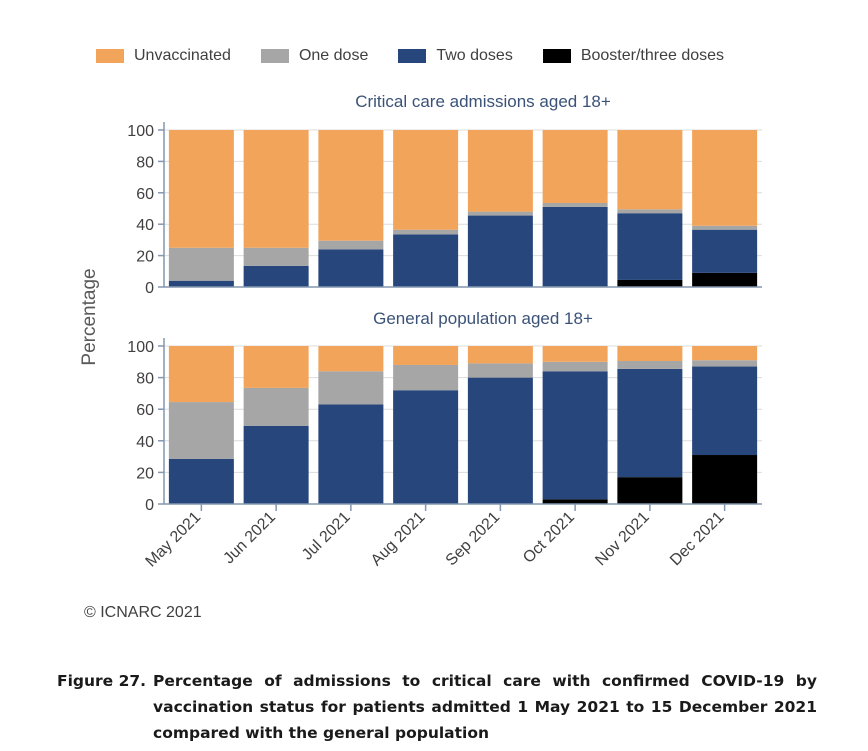 Image resolution: width=868 pixels, height=751 pixels. I want to click on x-tick-label-nov-2021: Nov 2021, so click(622, 539).